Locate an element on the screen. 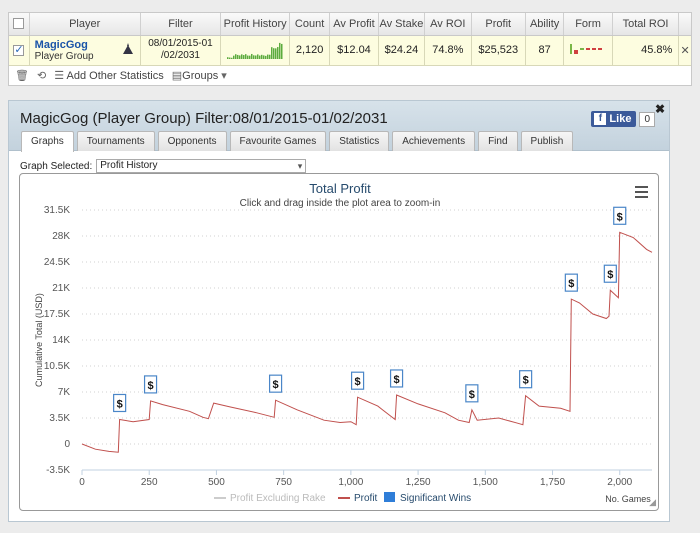 The image size is (700, 533). tab-graphs: Graphs is located at coordinates (47, 141).